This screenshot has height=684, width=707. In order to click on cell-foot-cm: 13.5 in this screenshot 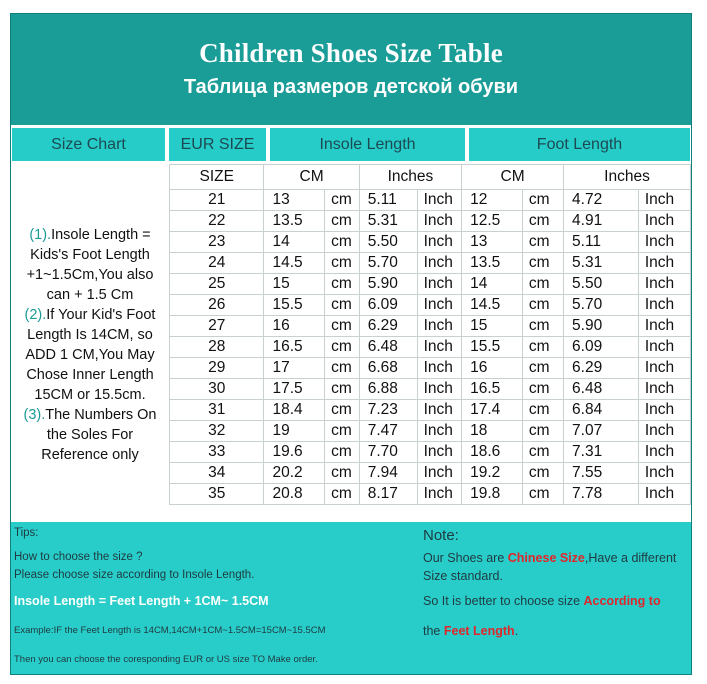, I will do `click(492, 263)`.